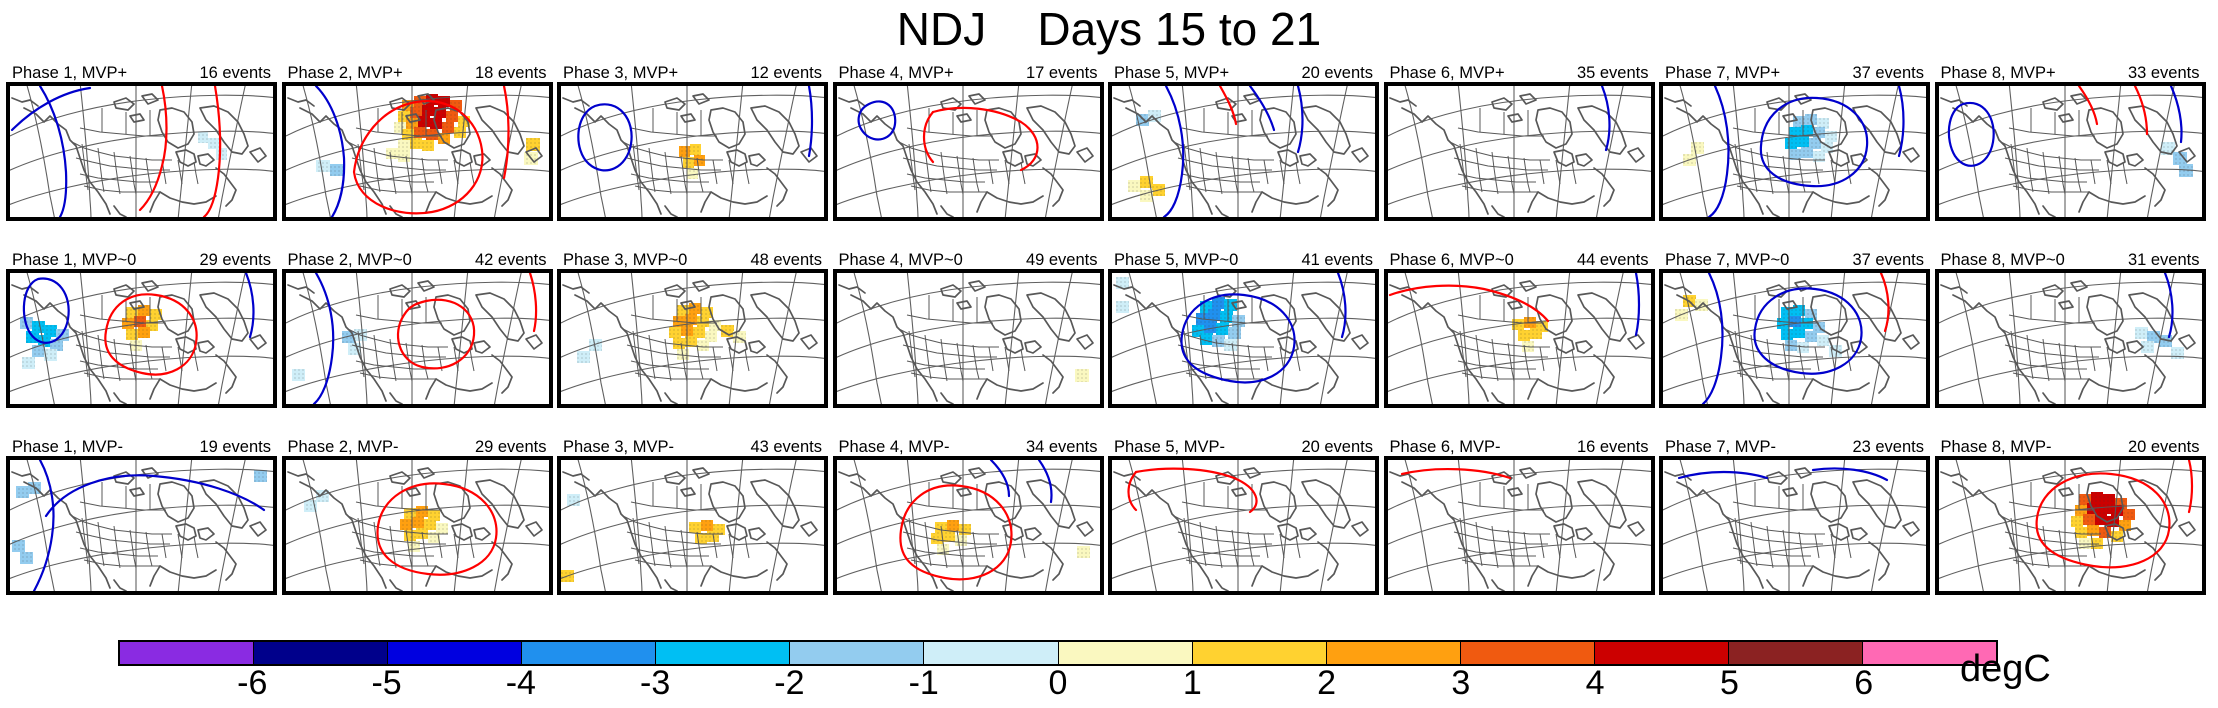  What do you see at coordinates (235, 260) in the screenshot?
I see `panel-event-count: 29 events` at bounding box center [235, 260].